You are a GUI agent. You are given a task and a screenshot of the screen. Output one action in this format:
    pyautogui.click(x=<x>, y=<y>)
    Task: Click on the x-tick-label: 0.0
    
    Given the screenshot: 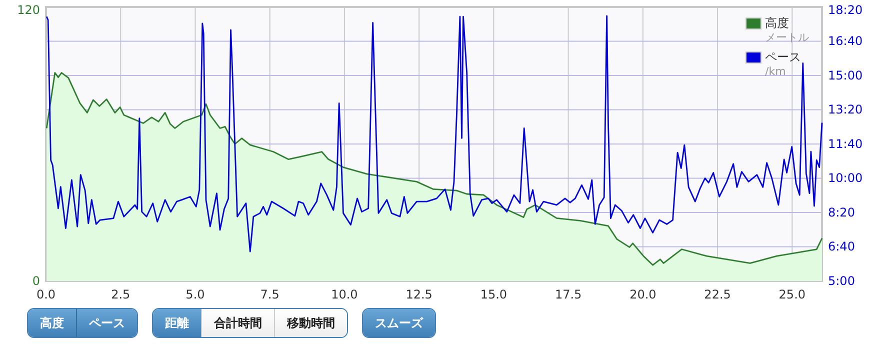 What is the action you would take?
    pyautogui.click(x=46, y=295)
    